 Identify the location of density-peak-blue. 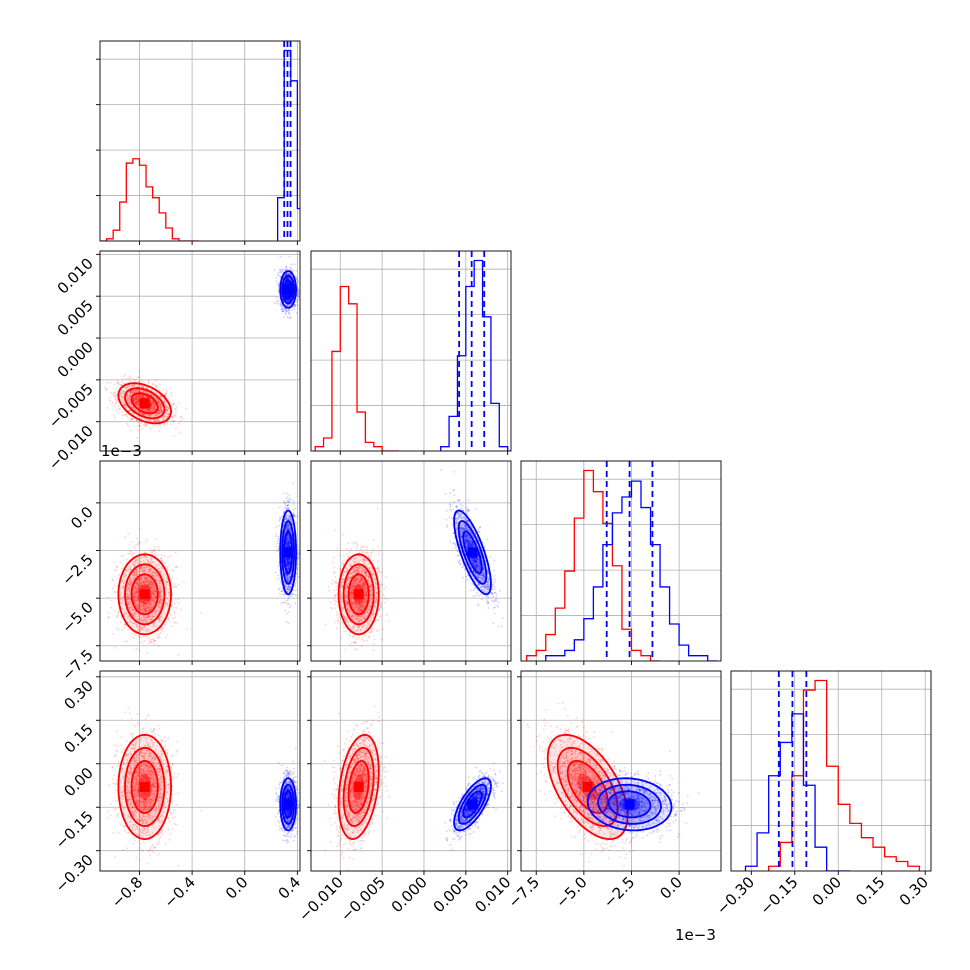
(288, 289).